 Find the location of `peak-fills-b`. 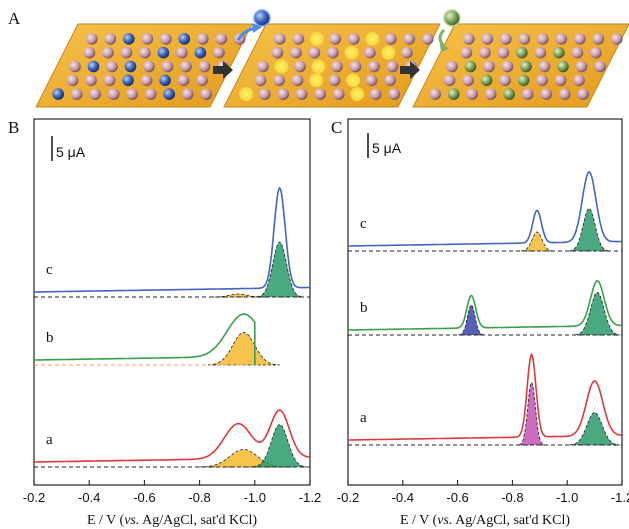

peak-fills-b is located at coordinates (253, 354).